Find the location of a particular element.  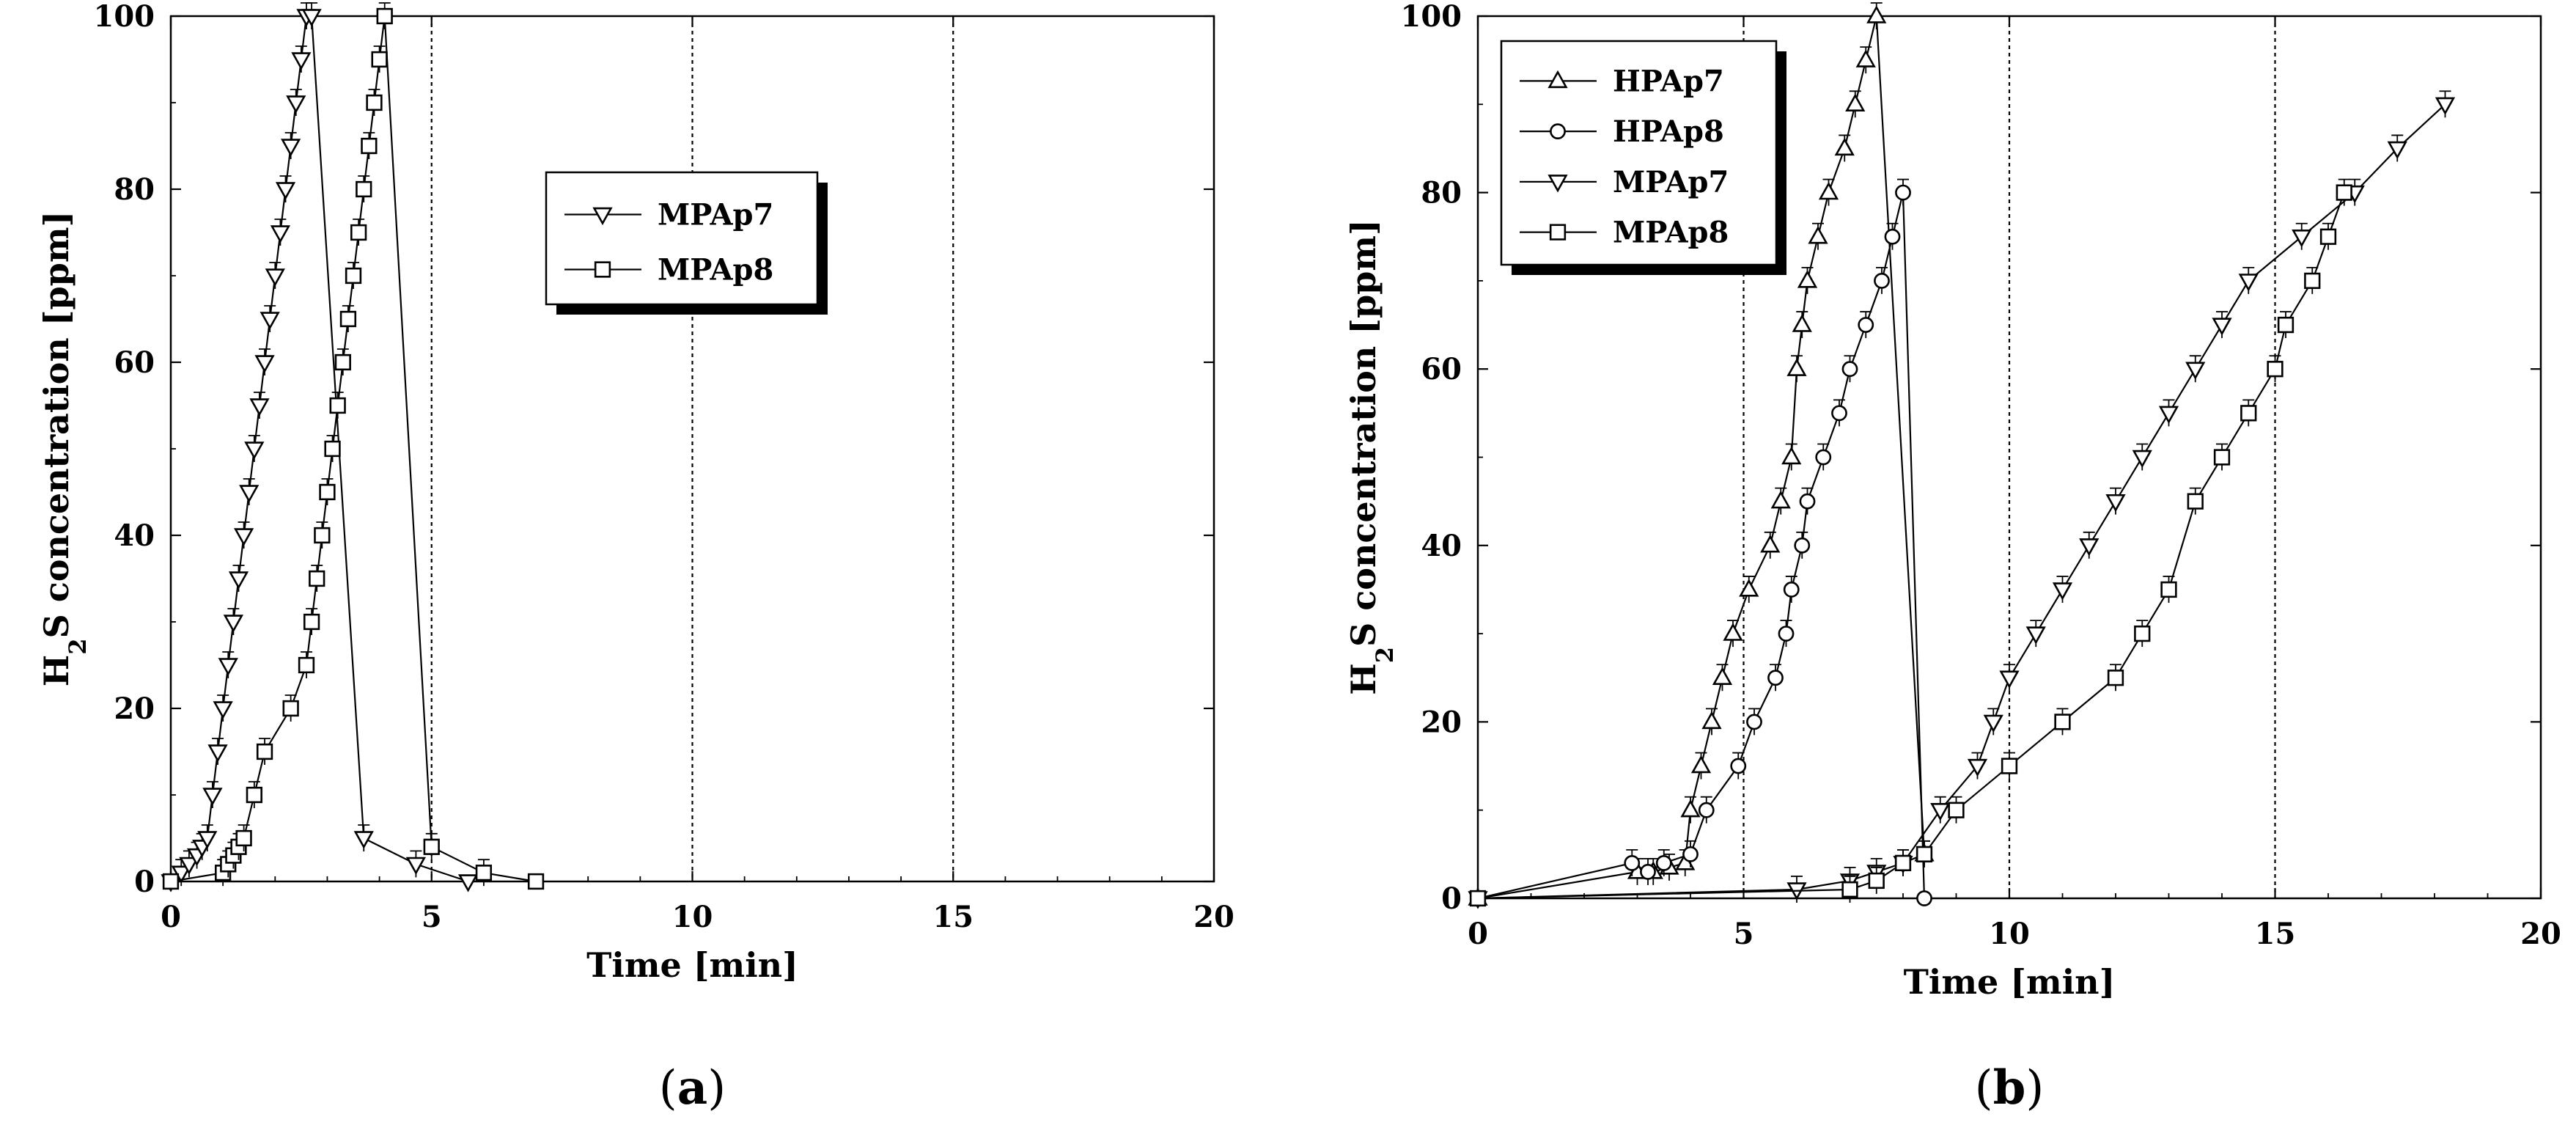

panel-label: (b) is located at coordinates (2010, 1087).